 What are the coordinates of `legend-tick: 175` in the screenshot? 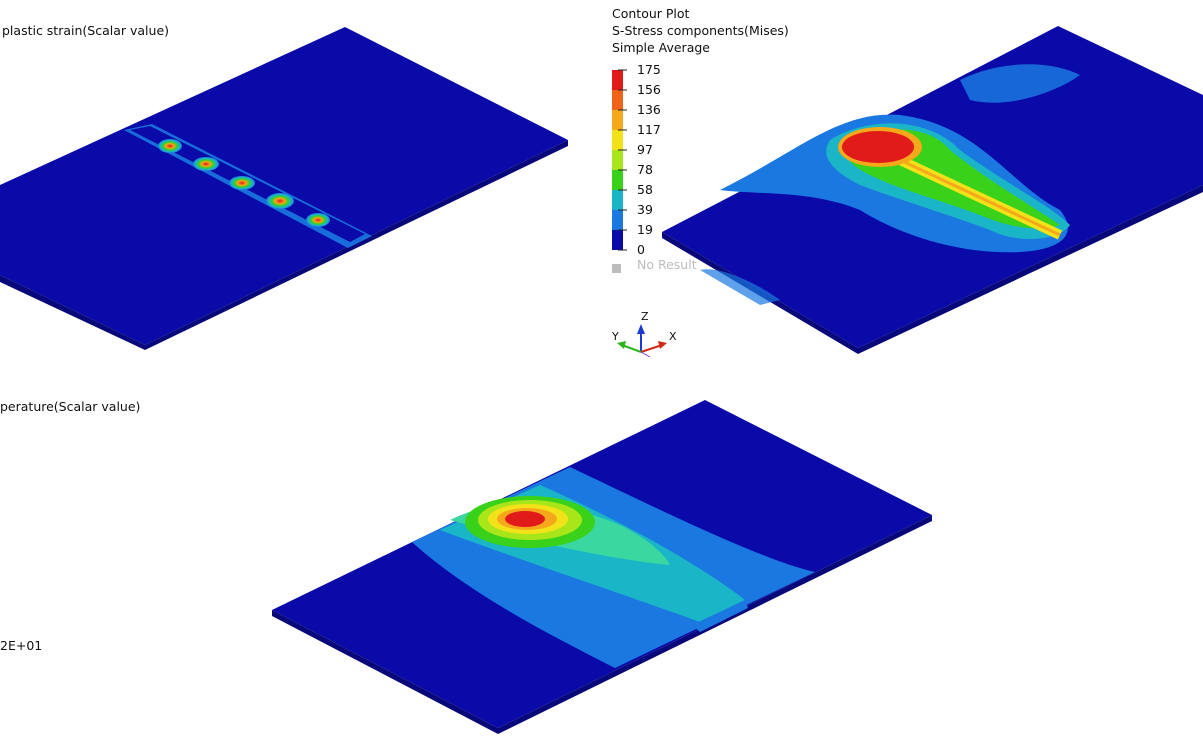 It's located at (649, 69).